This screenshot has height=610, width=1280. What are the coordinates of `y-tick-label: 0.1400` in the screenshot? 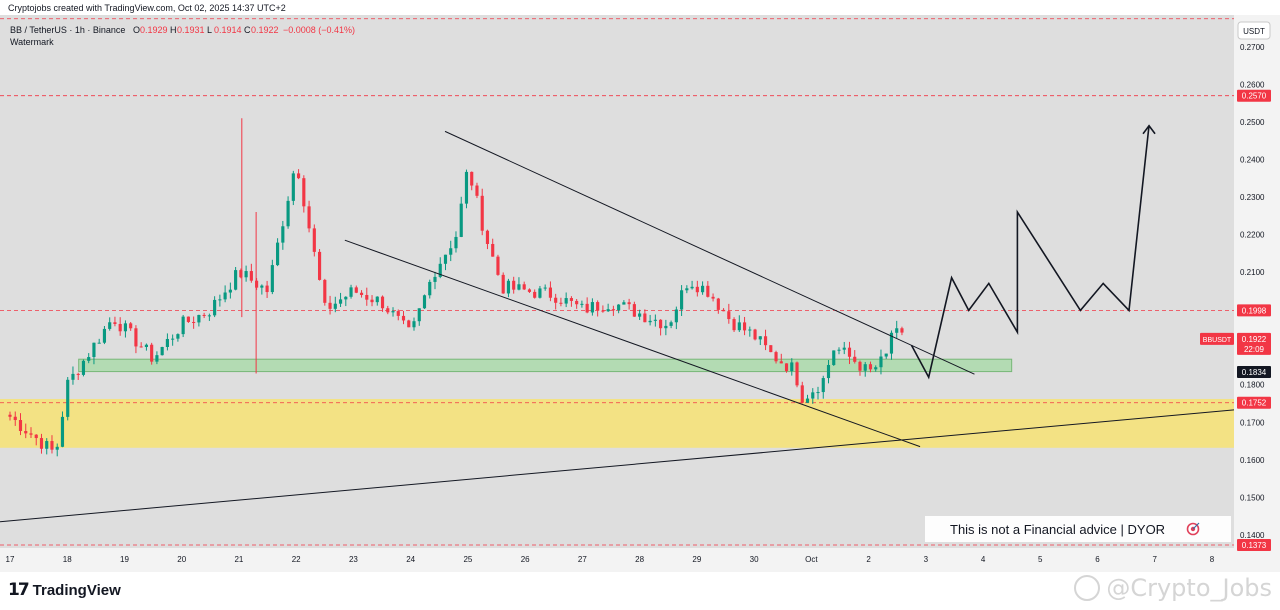 It's located at (1252, 535).